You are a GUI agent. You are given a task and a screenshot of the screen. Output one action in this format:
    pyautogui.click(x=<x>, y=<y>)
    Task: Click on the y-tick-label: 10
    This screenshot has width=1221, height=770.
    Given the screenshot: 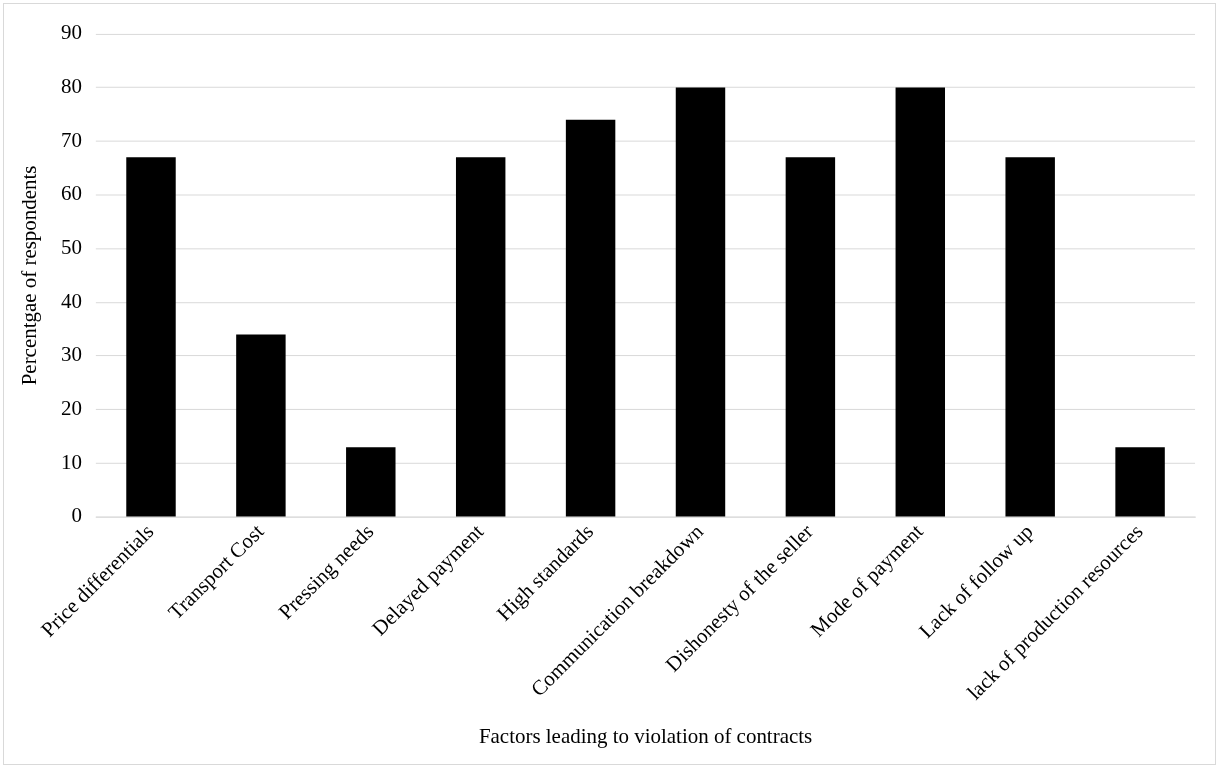 What is the action you would take?
    pyautogui.click(x=72, y=461)
    